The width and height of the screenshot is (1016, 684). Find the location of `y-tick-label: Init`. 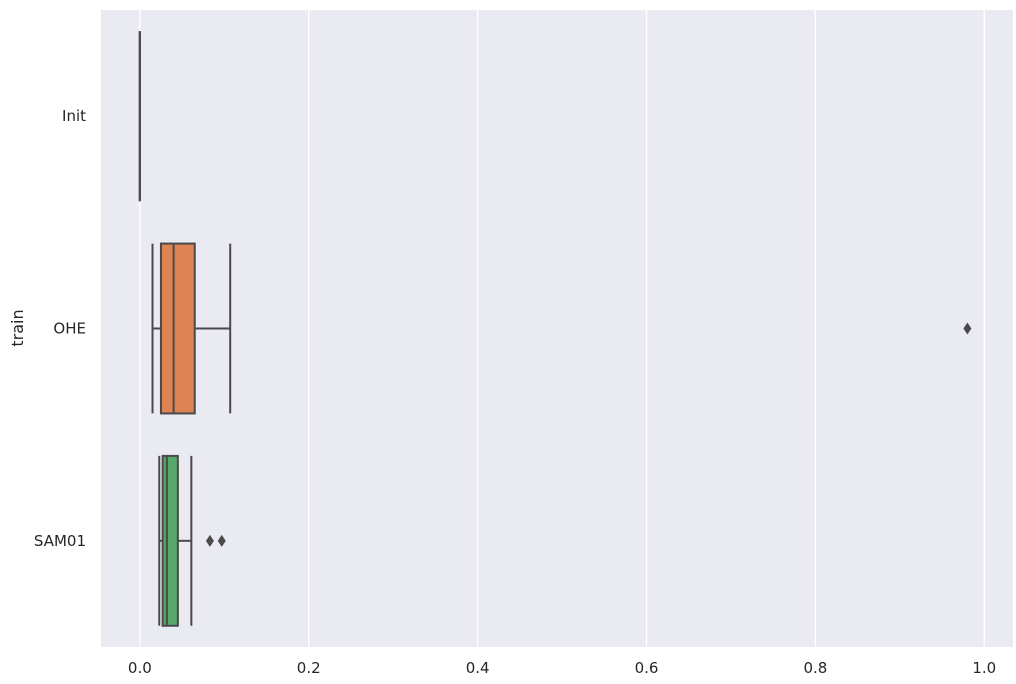

y-tick-label: Init is located at coordinates (74, 116).